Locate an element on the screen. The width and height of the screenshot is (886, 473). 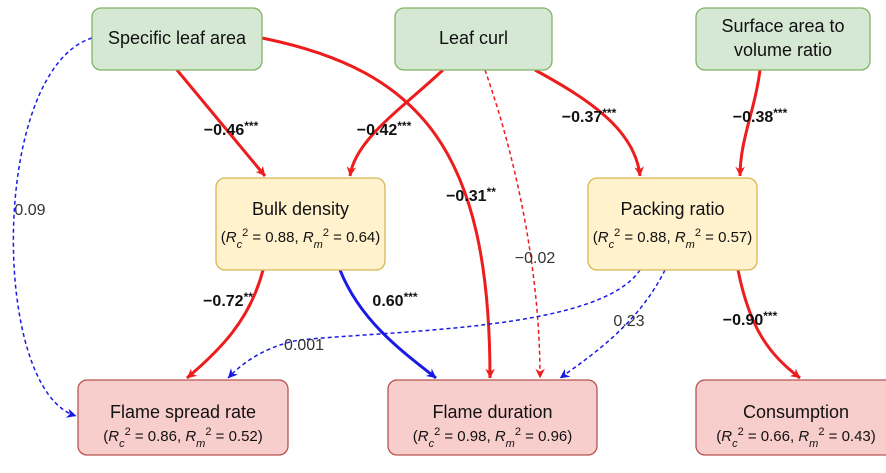
edge-label: 0.23 is located at coordinates (628, 321).